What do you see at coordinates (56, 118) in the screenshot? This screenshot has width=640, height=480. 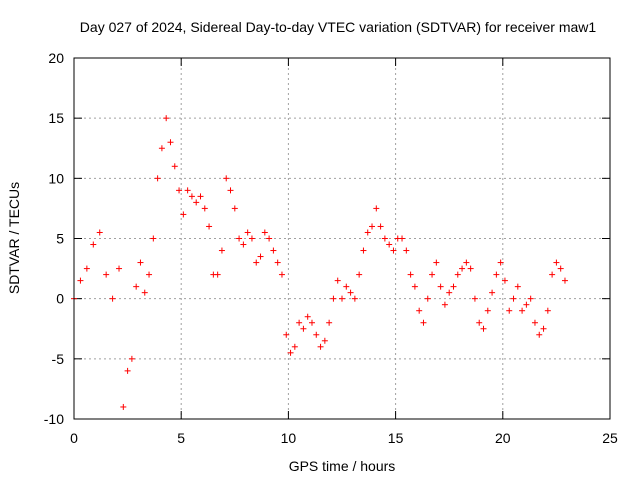 I see `y-tick-label: 15` at bounding box center [56, 118].